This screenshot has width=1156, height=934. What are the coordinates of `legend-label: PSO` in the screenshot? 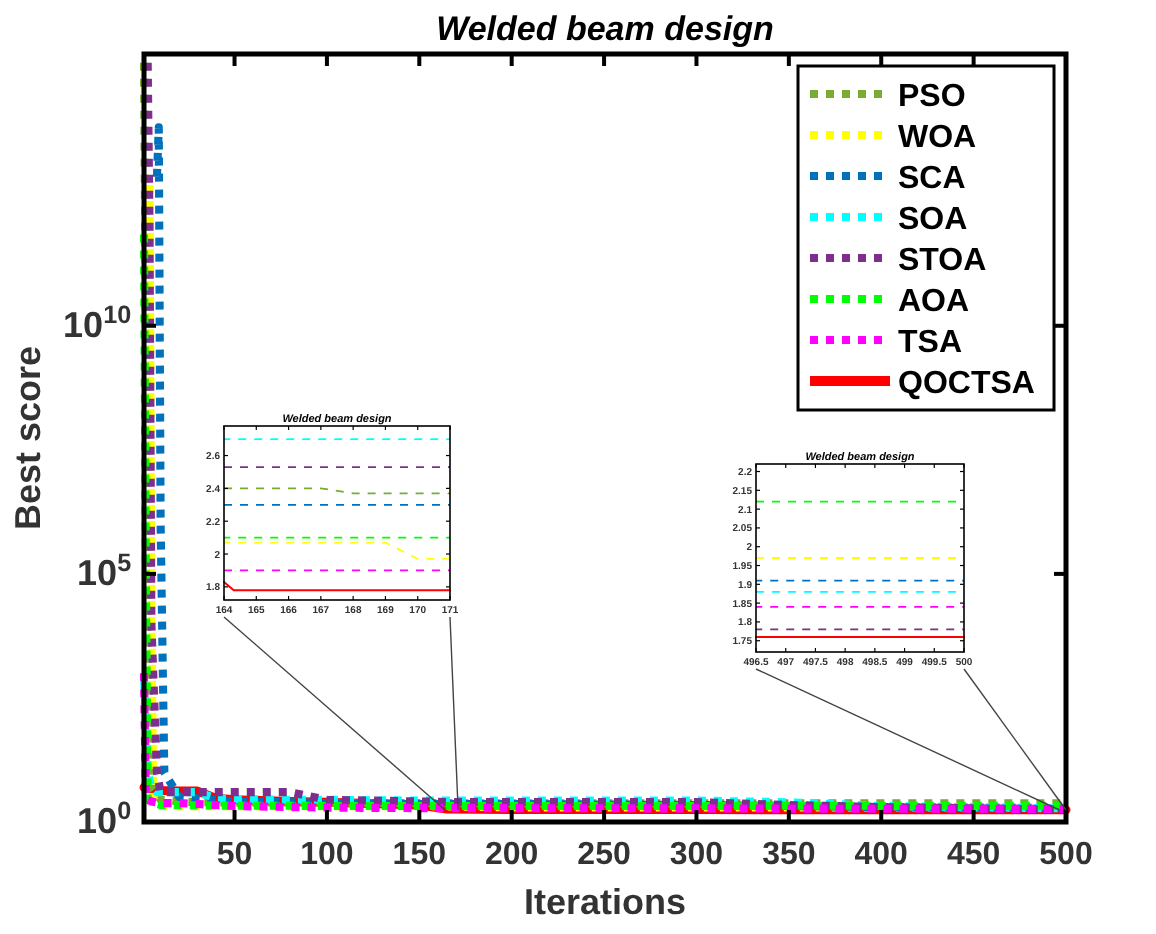 It's located at (932, 97).